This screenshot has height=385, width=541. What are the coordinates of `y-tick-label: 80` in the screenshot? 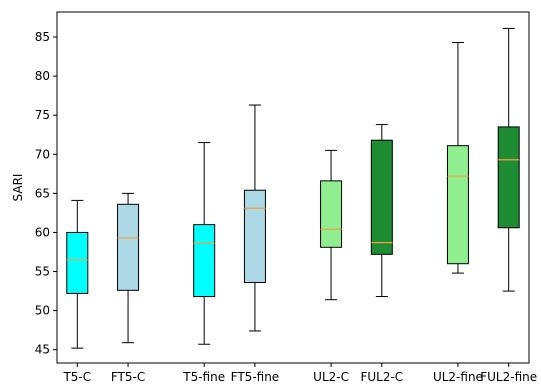 It's located at (42, 76).